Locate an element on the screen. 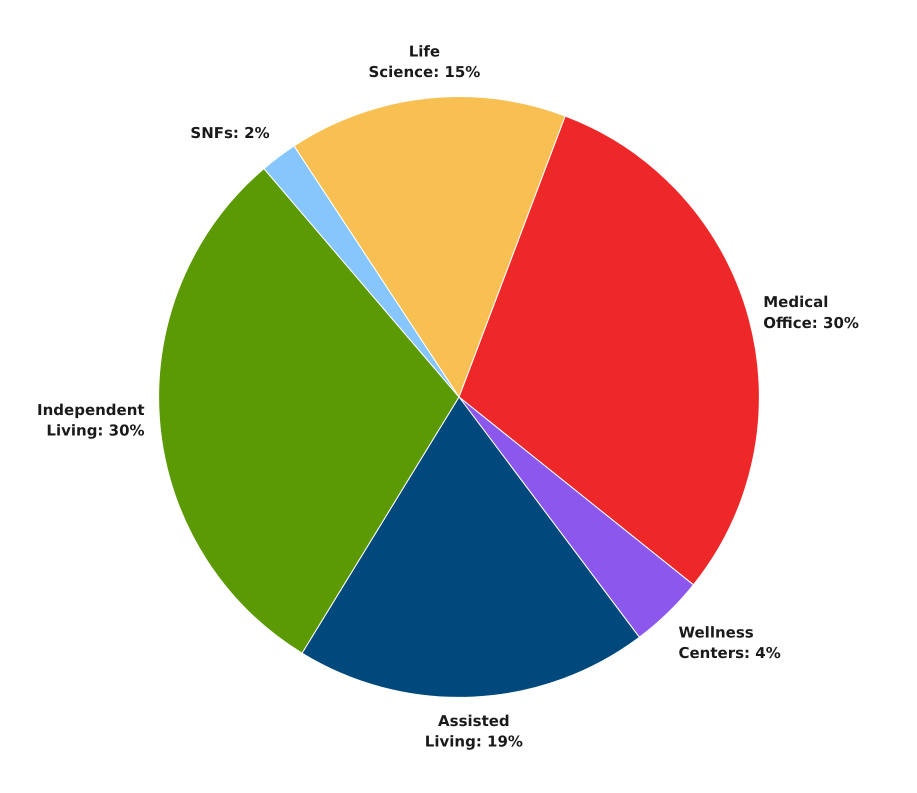  slice-label: Independent Living: 30% is located at coordinates (91, 420).